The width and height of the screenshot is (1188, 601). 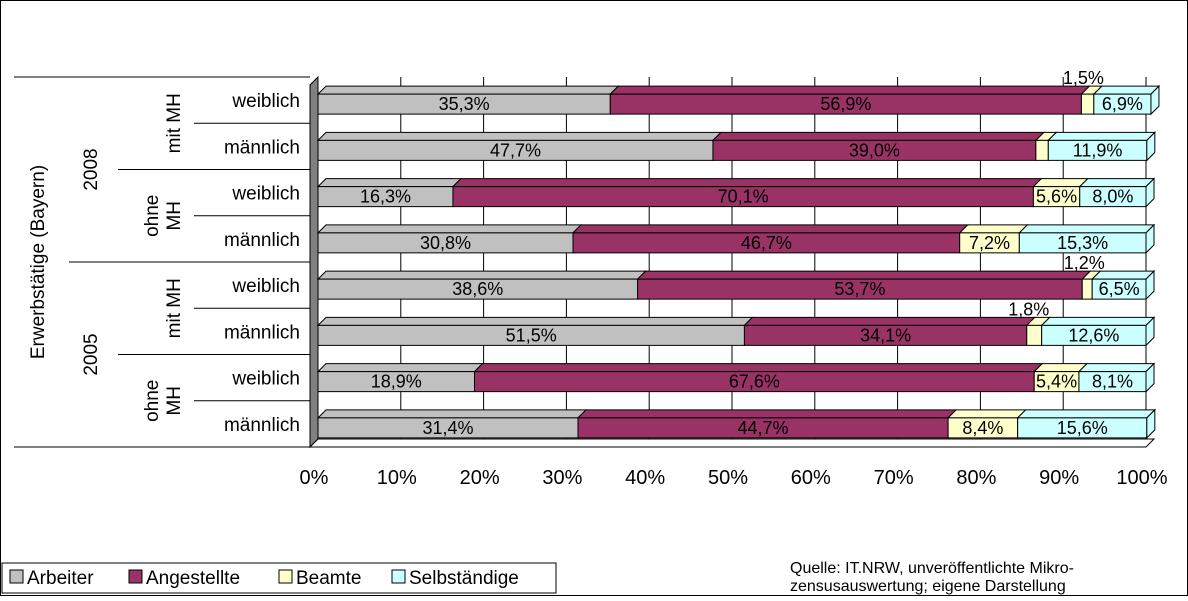 I want to click on migration-label: mit MH, so click(x=174, y=308).